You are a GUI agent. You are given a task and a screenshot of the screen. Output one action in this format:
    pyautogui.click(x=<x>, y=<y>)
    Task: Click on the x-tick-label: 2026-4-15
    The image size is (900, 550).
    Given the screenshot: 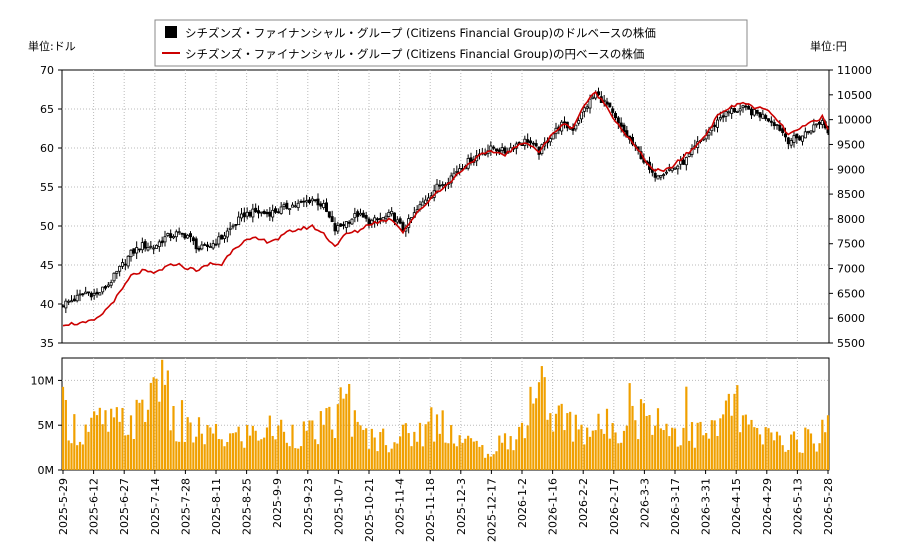 What is the action you would take?
    pyautogui.click(x=736, y=506)
    